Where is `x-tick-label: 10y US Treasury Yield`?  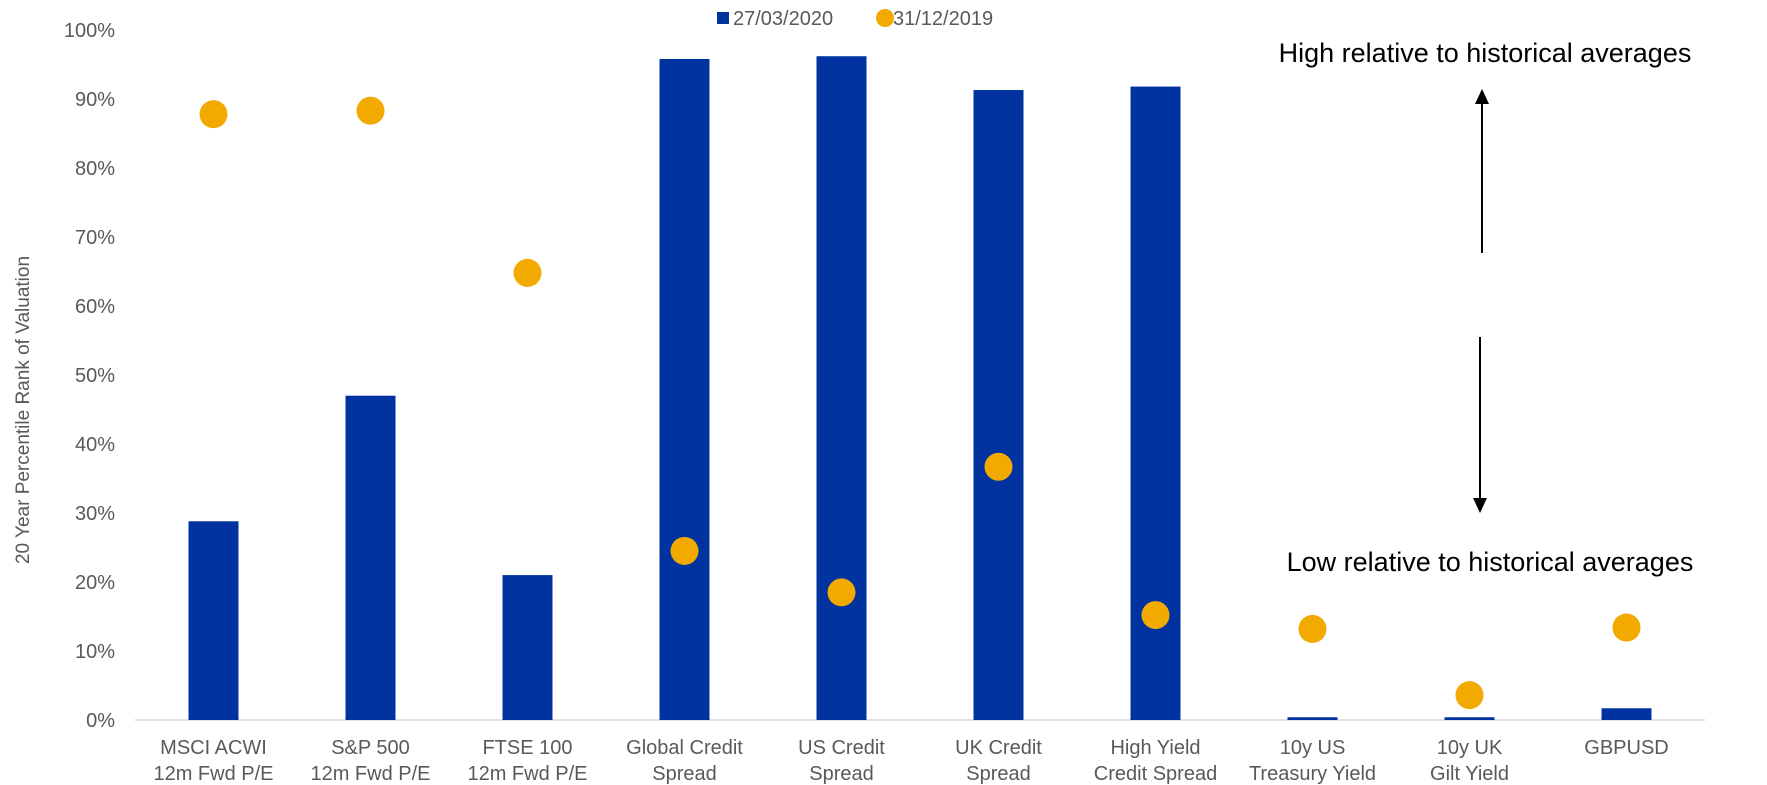 x-tick-label: 10y US Treasury Yield is located at coordinates (1312, 761).